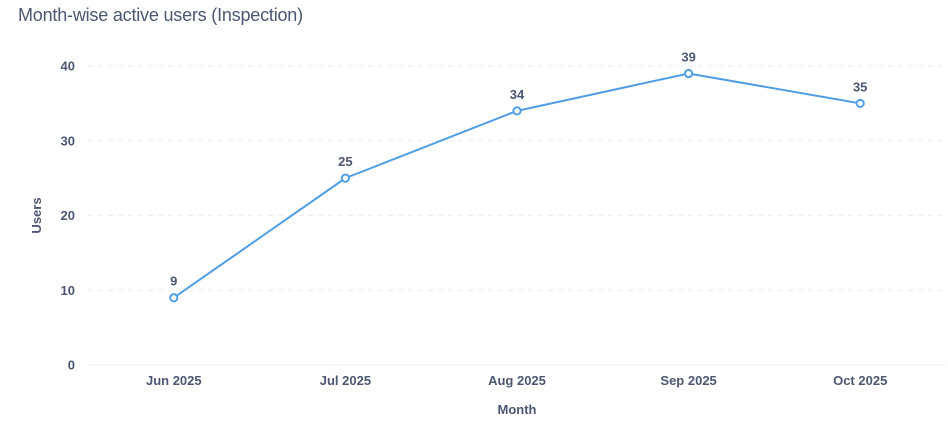 The width and height of the screenshot is (948, 422). What do you see at coordinates (517, 94) in the screenshot?
I see `data-value-label: 34` at bounding box center [517, 94].